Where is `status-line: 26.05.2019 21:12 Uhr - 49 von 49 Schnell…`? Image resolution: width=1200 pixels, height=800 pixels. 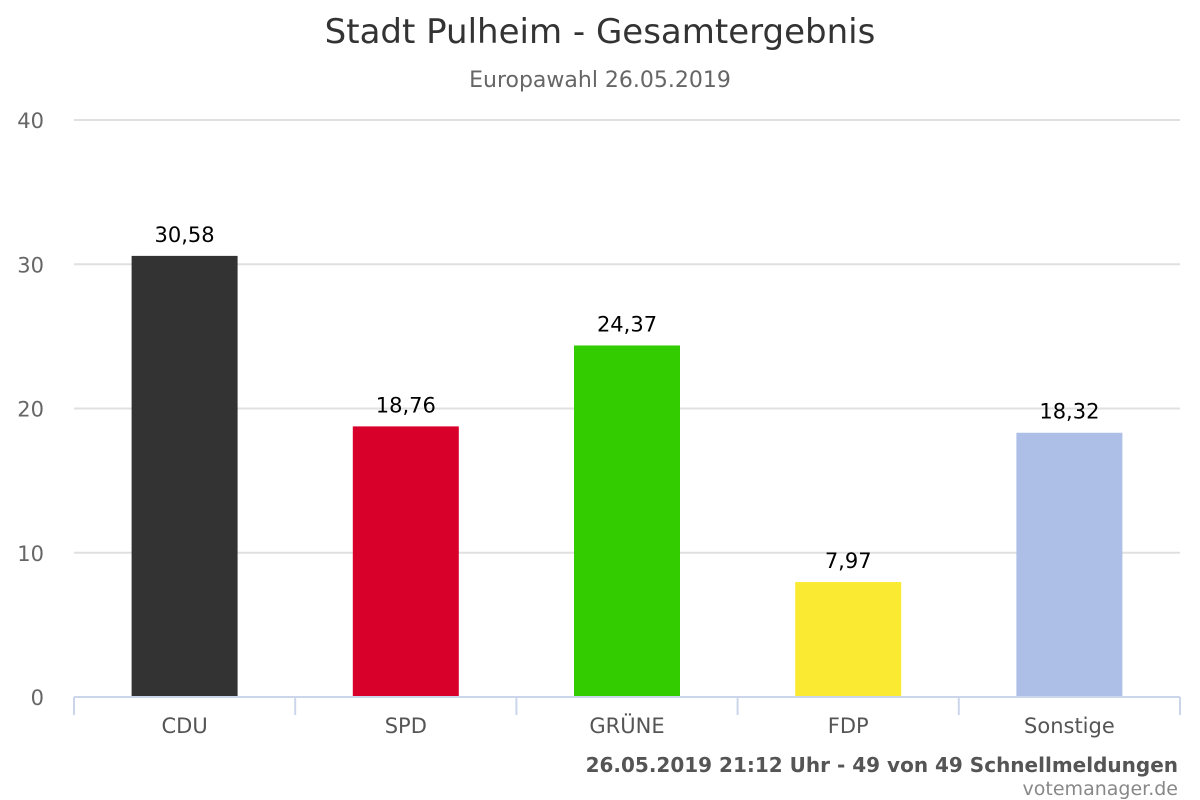
status-line: 26.05.2019 21:12 Uhr - 49 von 49 Schnell… is located at coordinates (881, 765).